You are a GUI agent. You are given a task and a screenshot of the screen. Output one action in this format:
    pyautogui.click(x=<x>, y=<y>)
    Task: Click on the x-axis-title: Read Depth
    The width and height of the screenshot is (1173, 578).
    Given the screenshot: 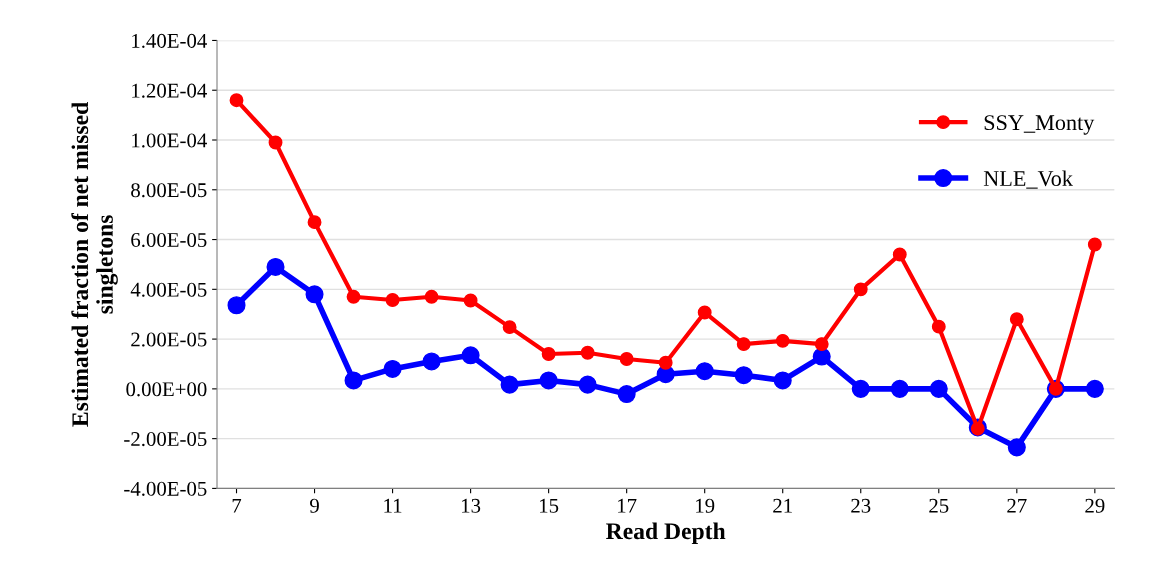 What is the action you would take?
    pyautogui.click(x=666, y=533)
    